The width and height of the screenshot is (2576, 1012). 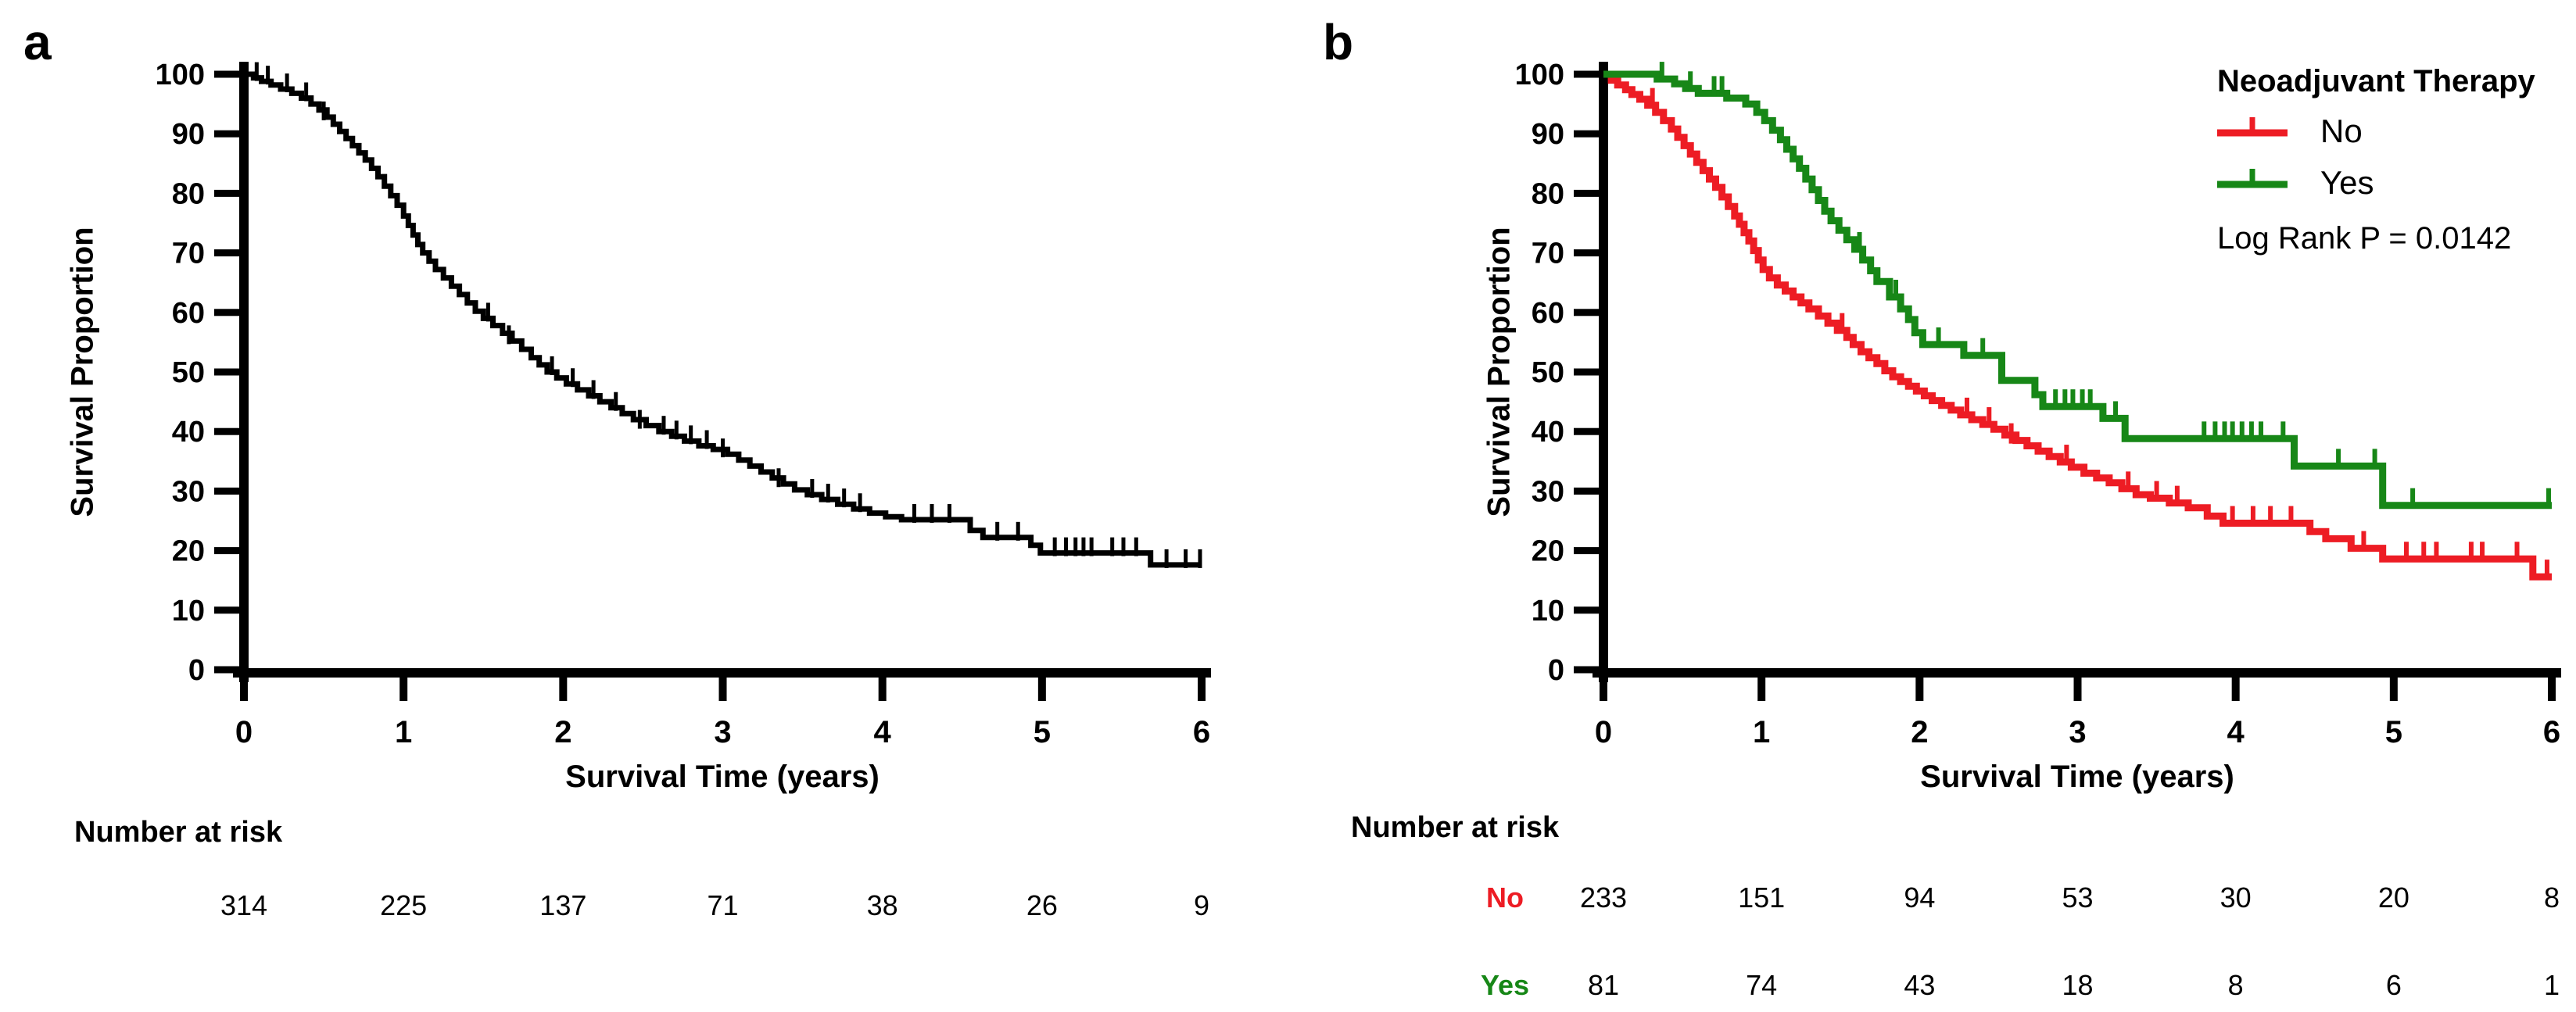 I want to click on risk-count: 8, so click(x=2236, y=985).